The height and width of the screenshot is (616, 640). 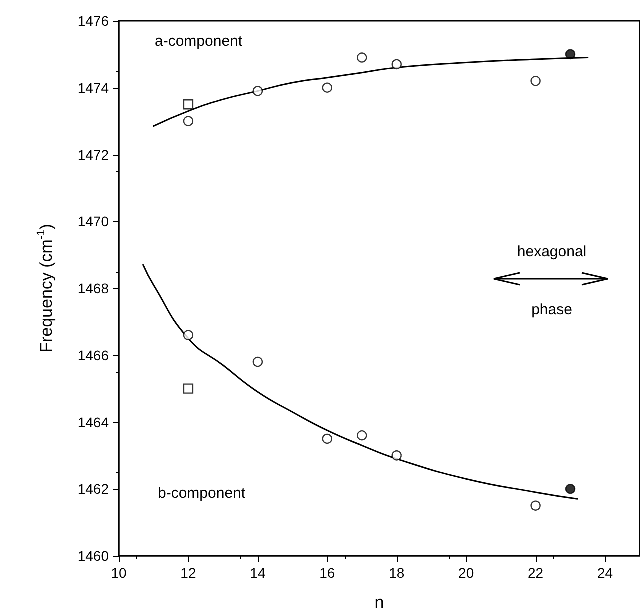 What do you see at coordinates (188, 573) in the screenshot?
I see `x-tick-label: 12` at bounding box center [188, 573].